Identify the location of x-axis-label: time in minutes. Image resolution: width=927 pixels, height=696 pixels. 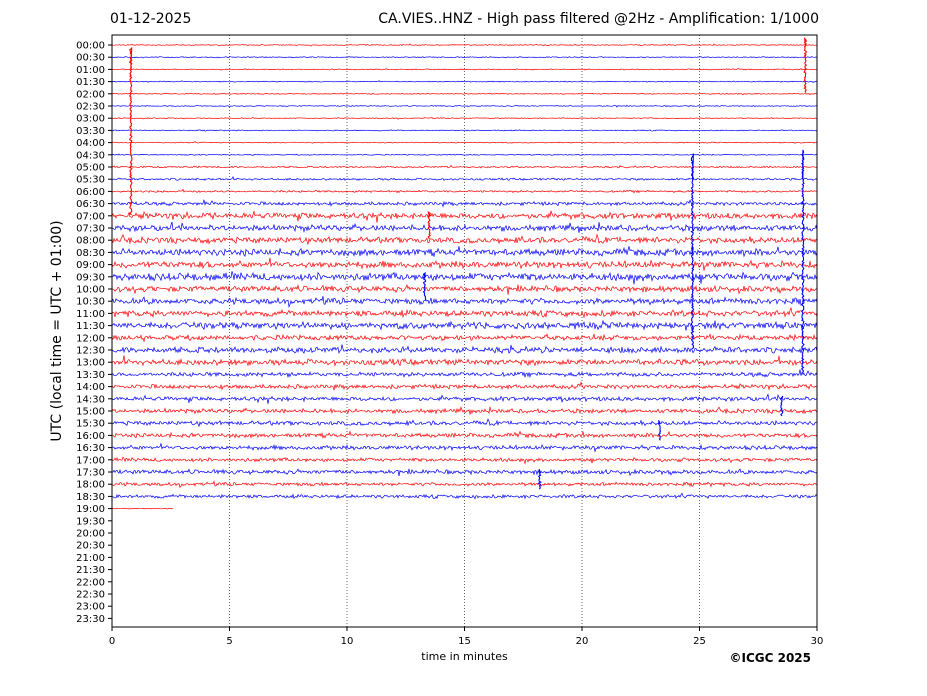
(464, 656).